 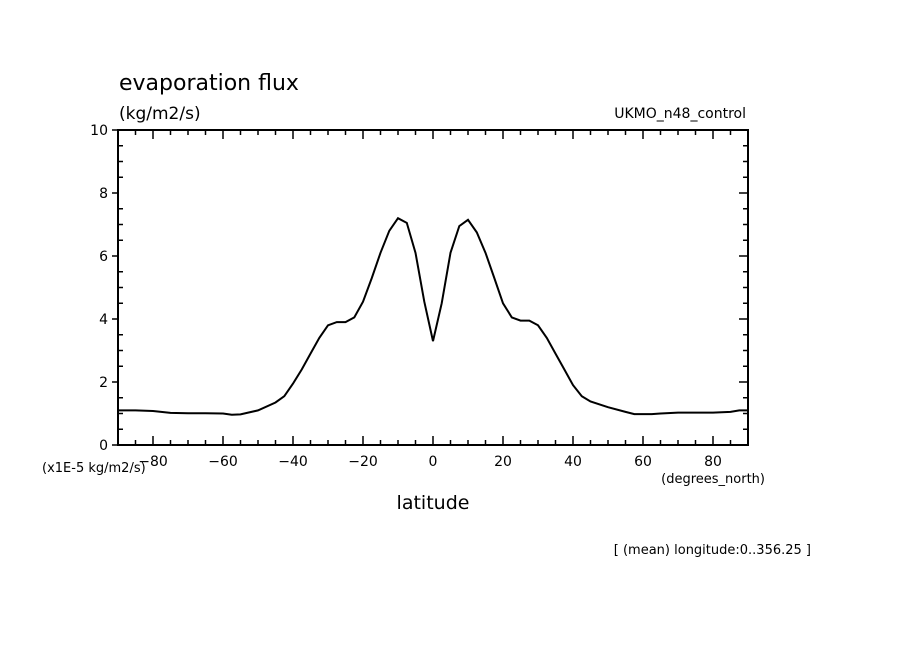 What do you see at coordinates (643, 462) in the screenshot?
I see `x-tick-label: 60` at bounding box center [643, 462].